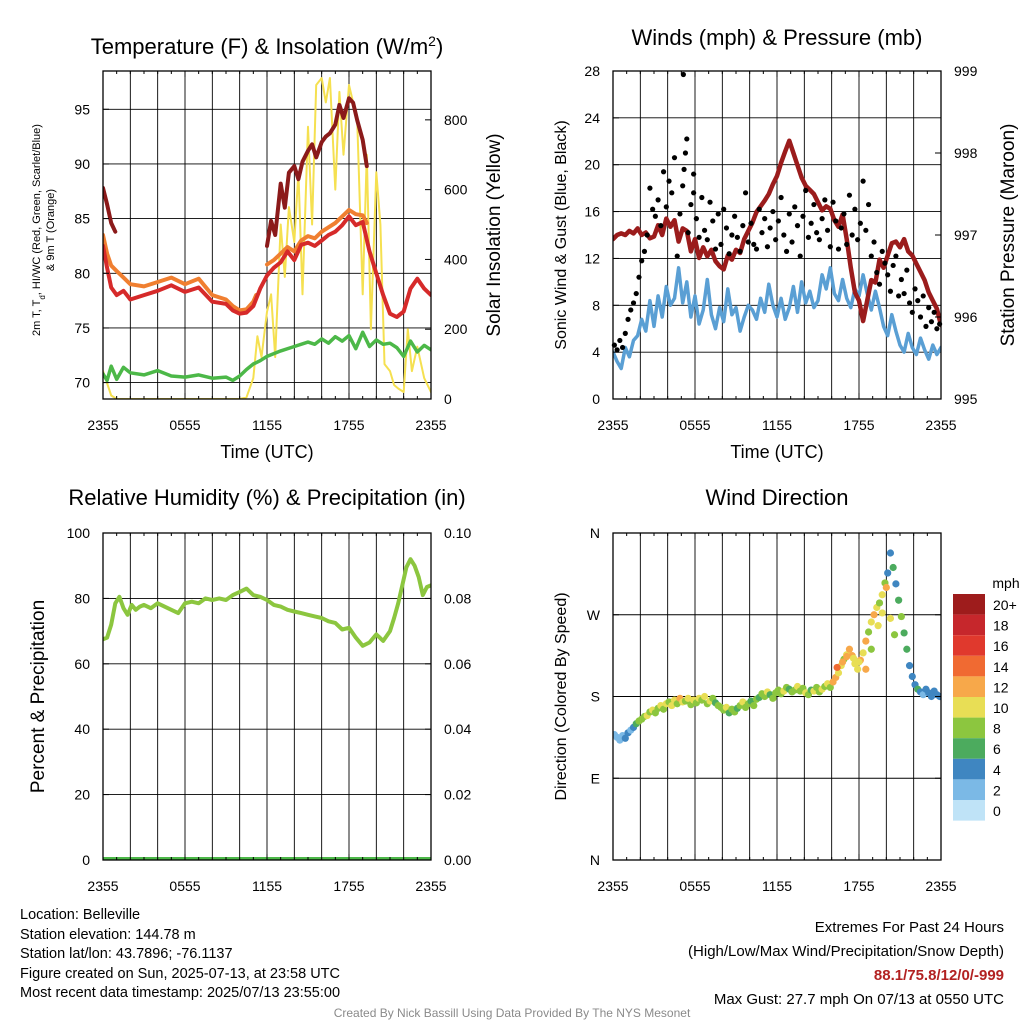  I want to click on y2-tick-label: 600, so click(456, 190).